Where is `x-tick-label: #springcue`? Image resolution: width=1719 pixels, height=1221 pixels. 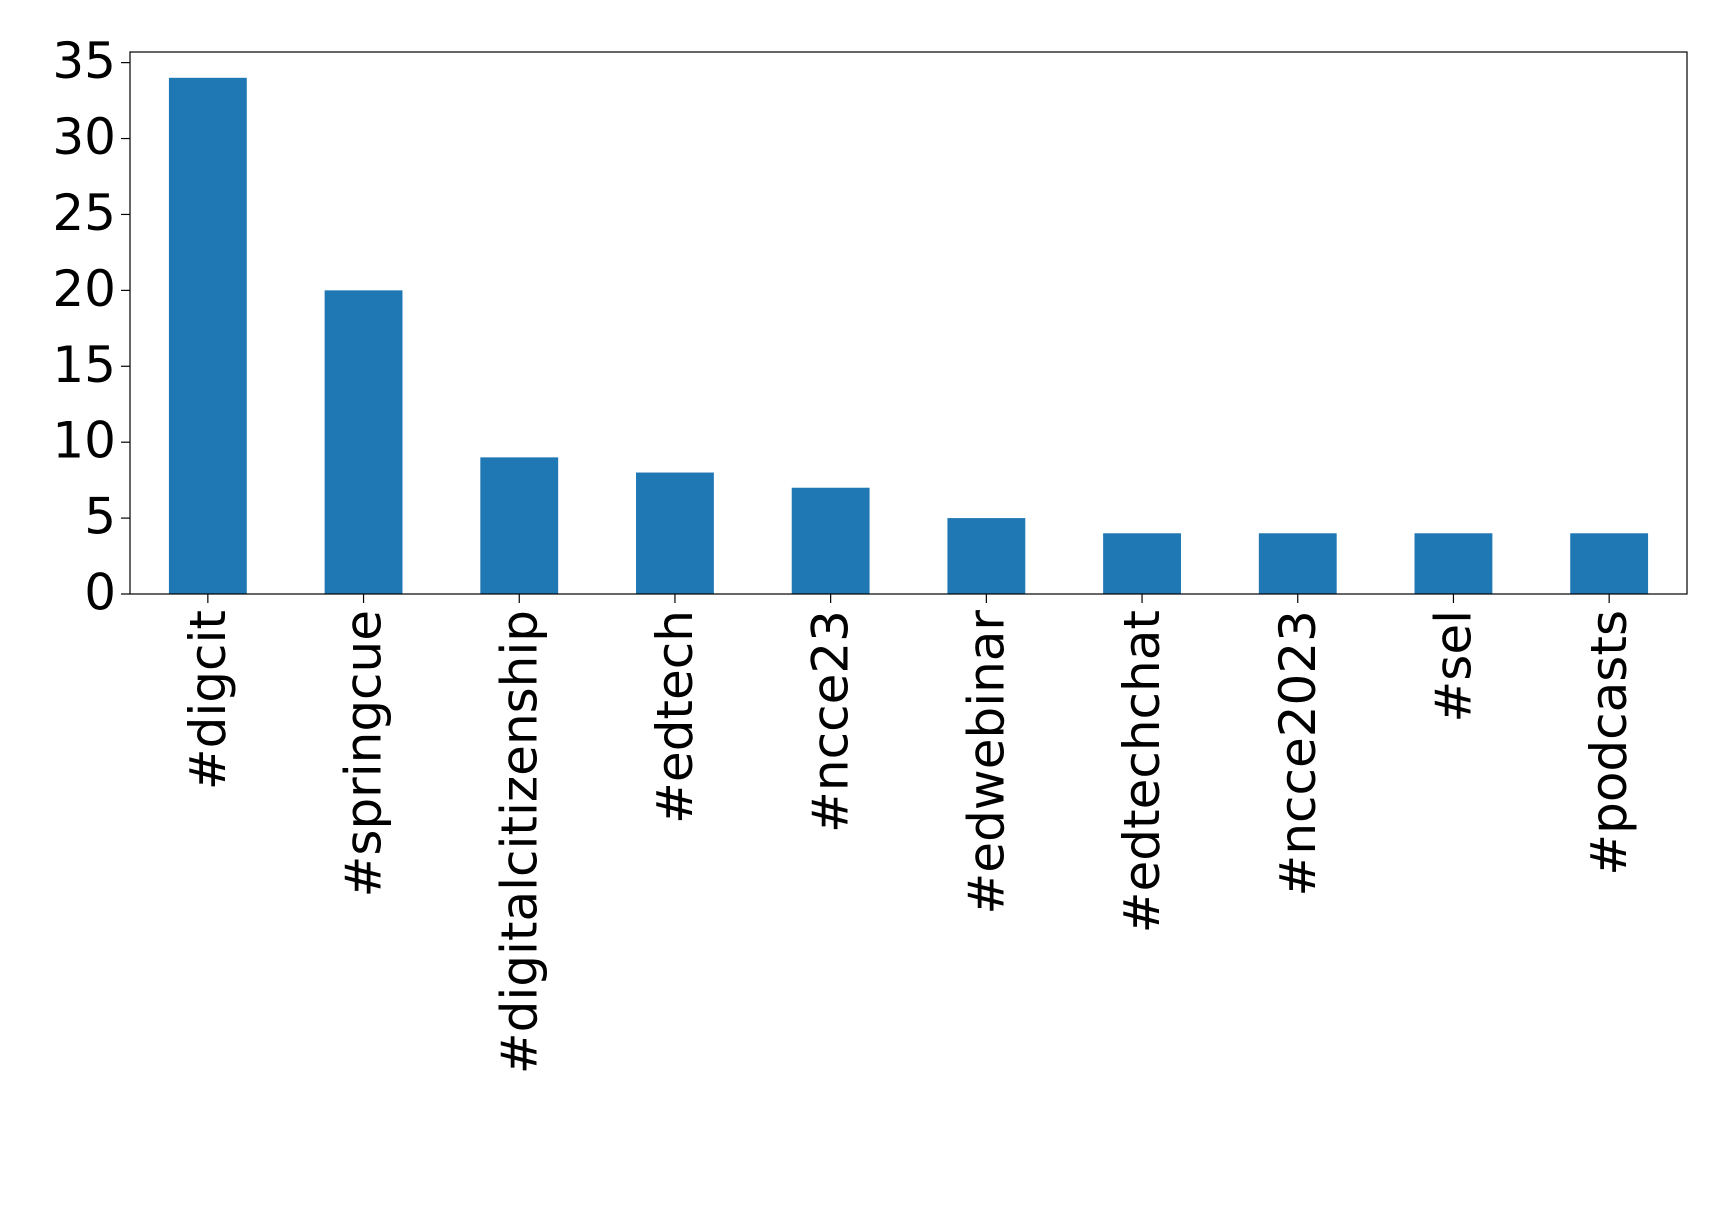 x-tick-label: #springcue is located at coordinates (364, 754).